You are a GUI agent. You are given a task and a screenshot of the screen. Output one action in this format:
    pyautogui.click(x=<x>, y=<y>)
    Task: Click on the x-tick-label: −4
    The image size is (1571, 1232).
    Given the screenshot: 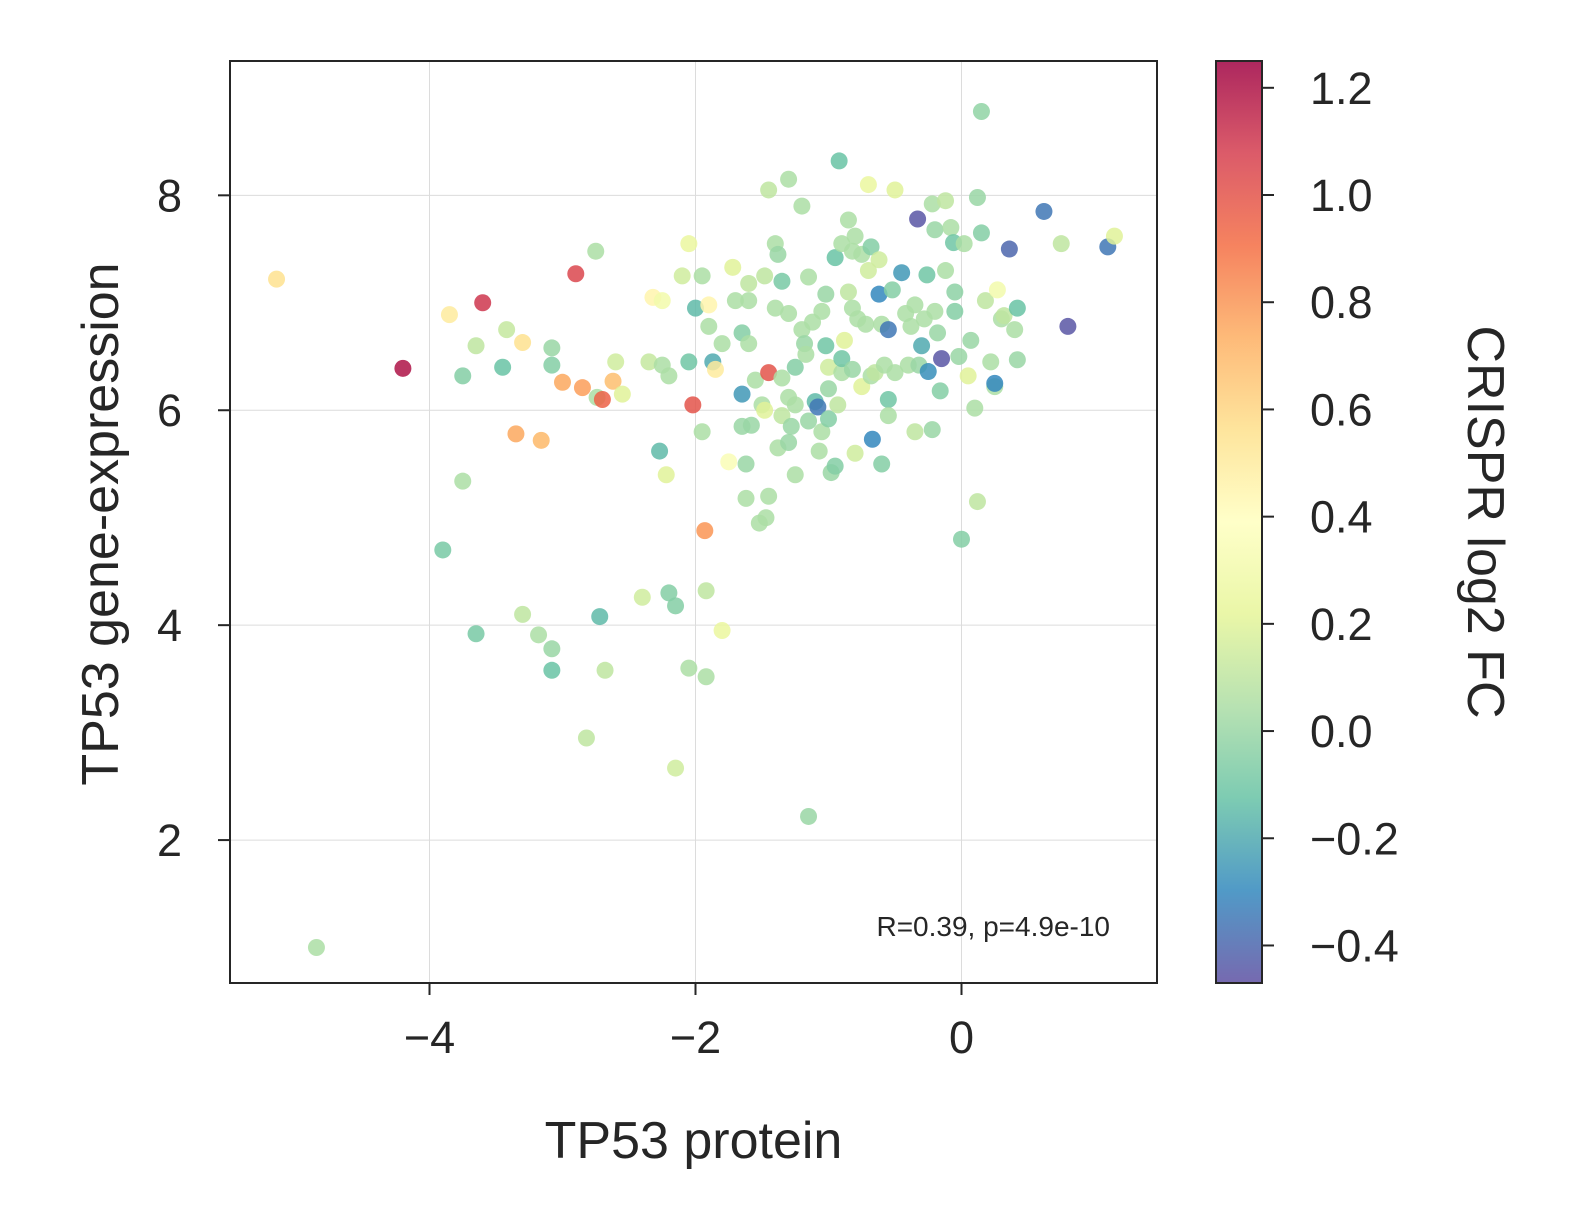 What is the action you would take?
    pyautogui.click(x=429, y=1037)
    